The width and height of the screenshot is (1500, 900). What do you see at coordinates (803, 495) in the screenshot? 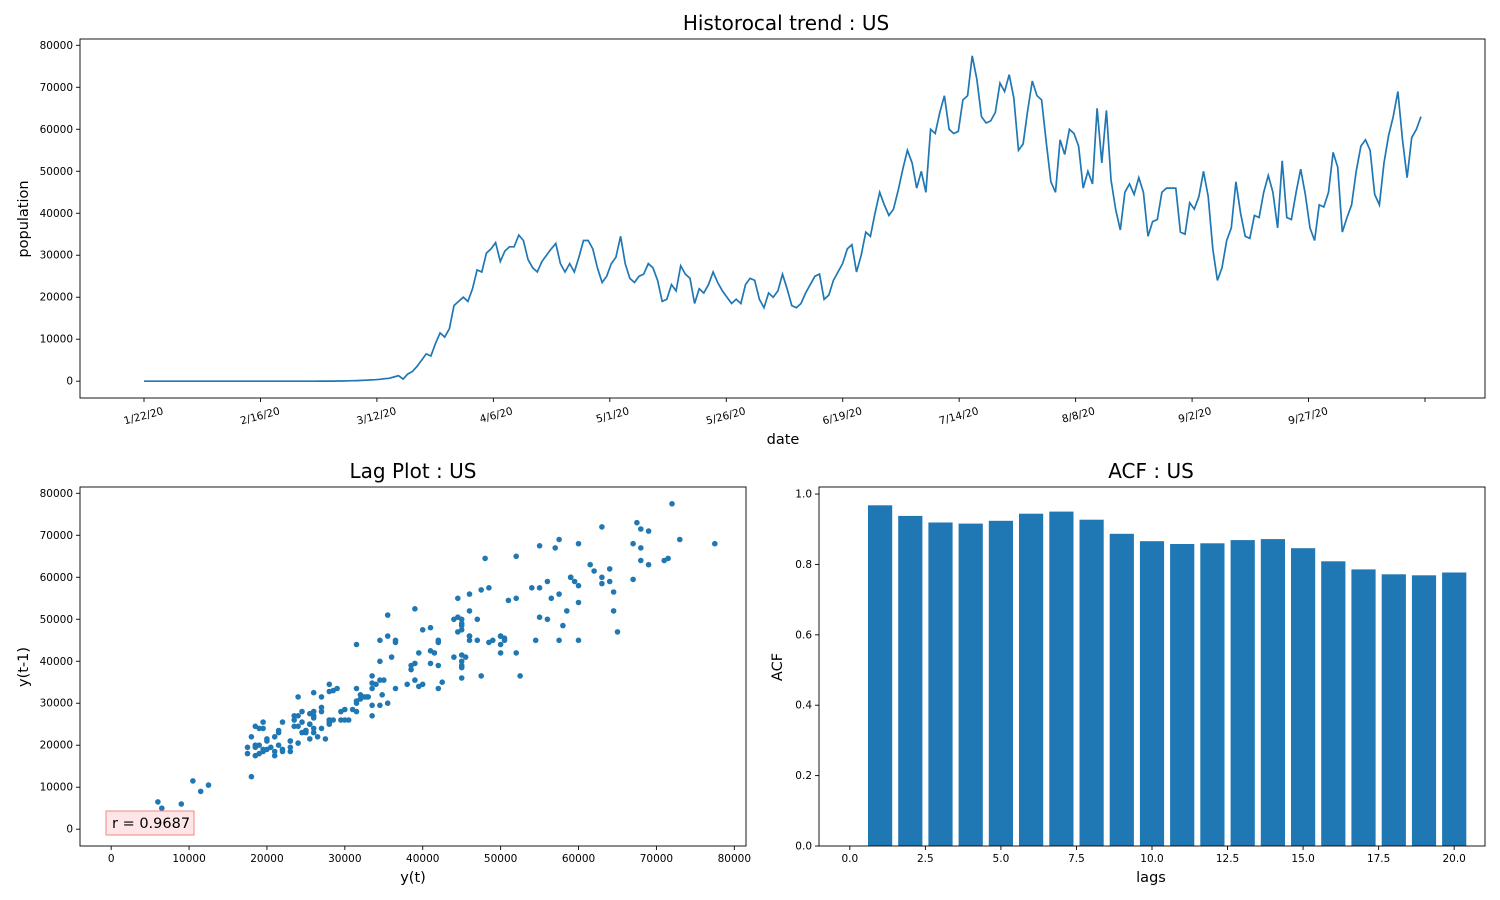
I see `acf-y-tick-label: 1.0` at bounding box center [803, 495].